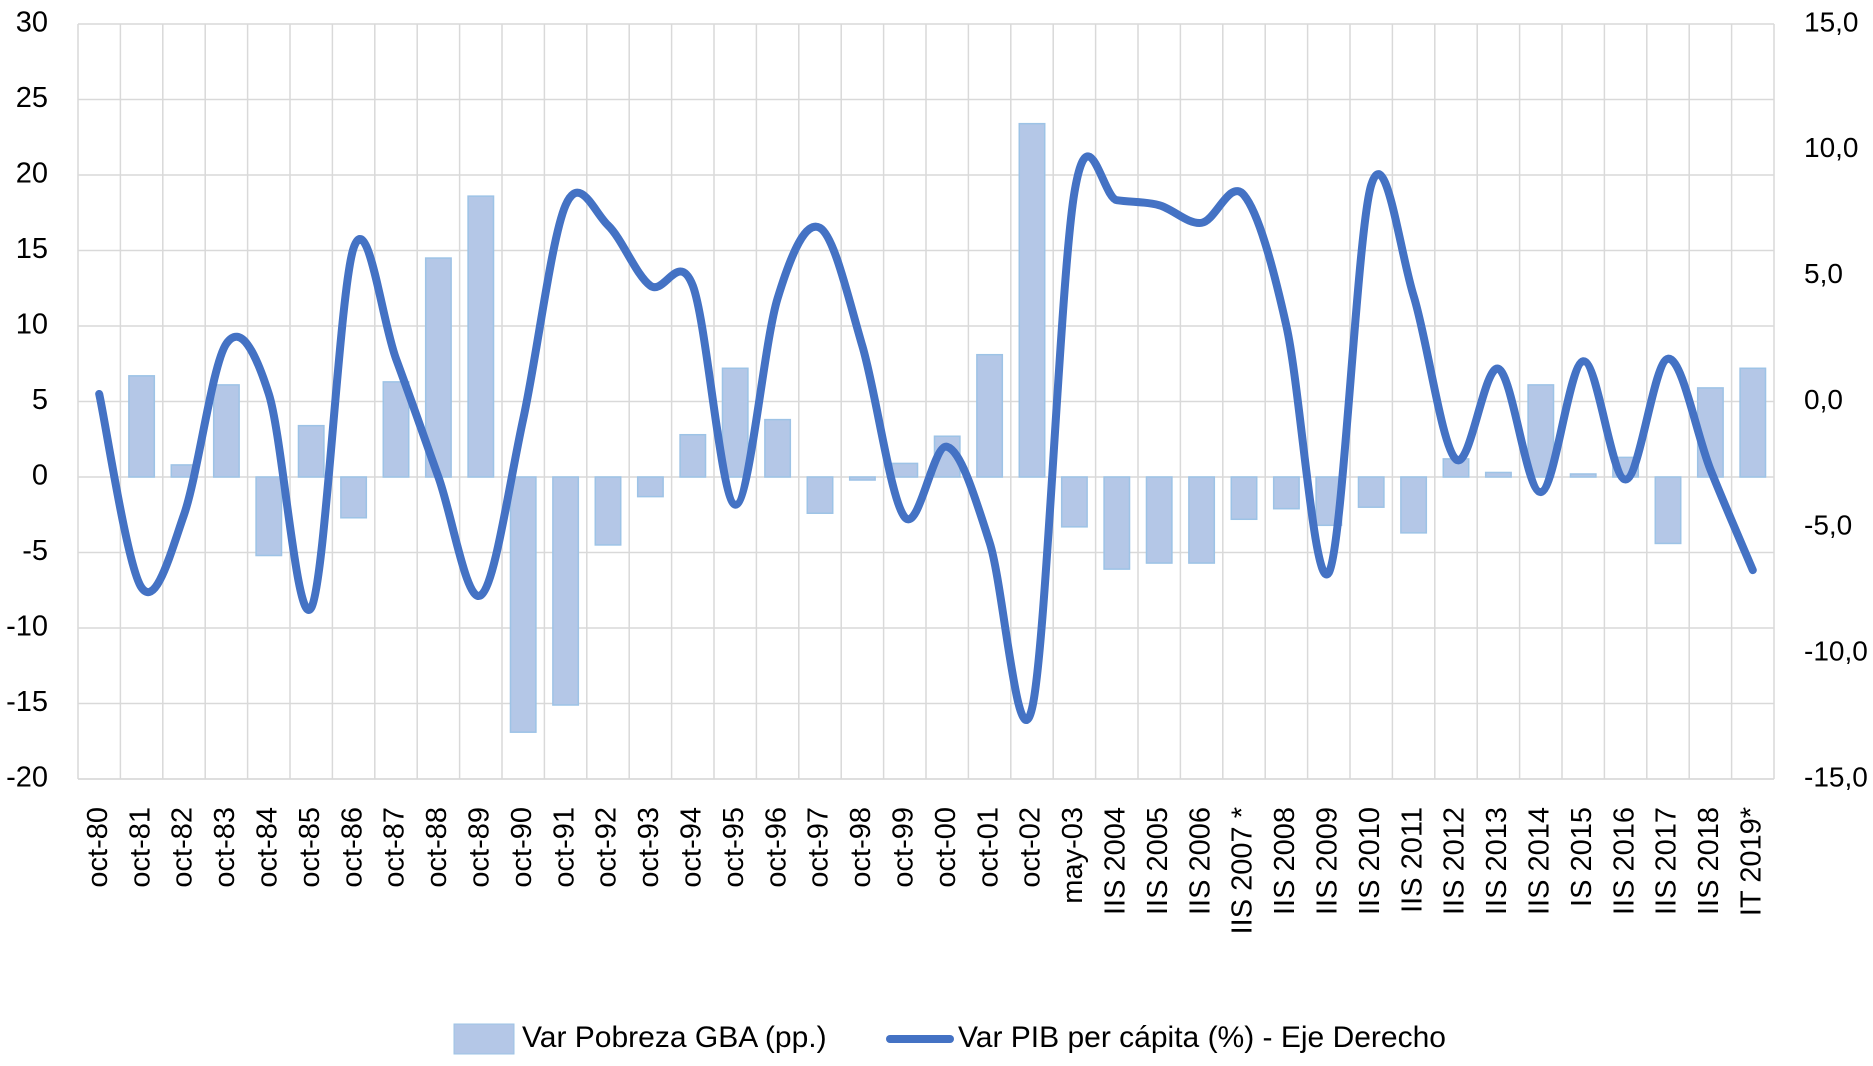  What do you see at coordinates (1823, 273) in the screenshot?
I see `y2-tick-label: 5,0` at bounding box center [1823, 273].